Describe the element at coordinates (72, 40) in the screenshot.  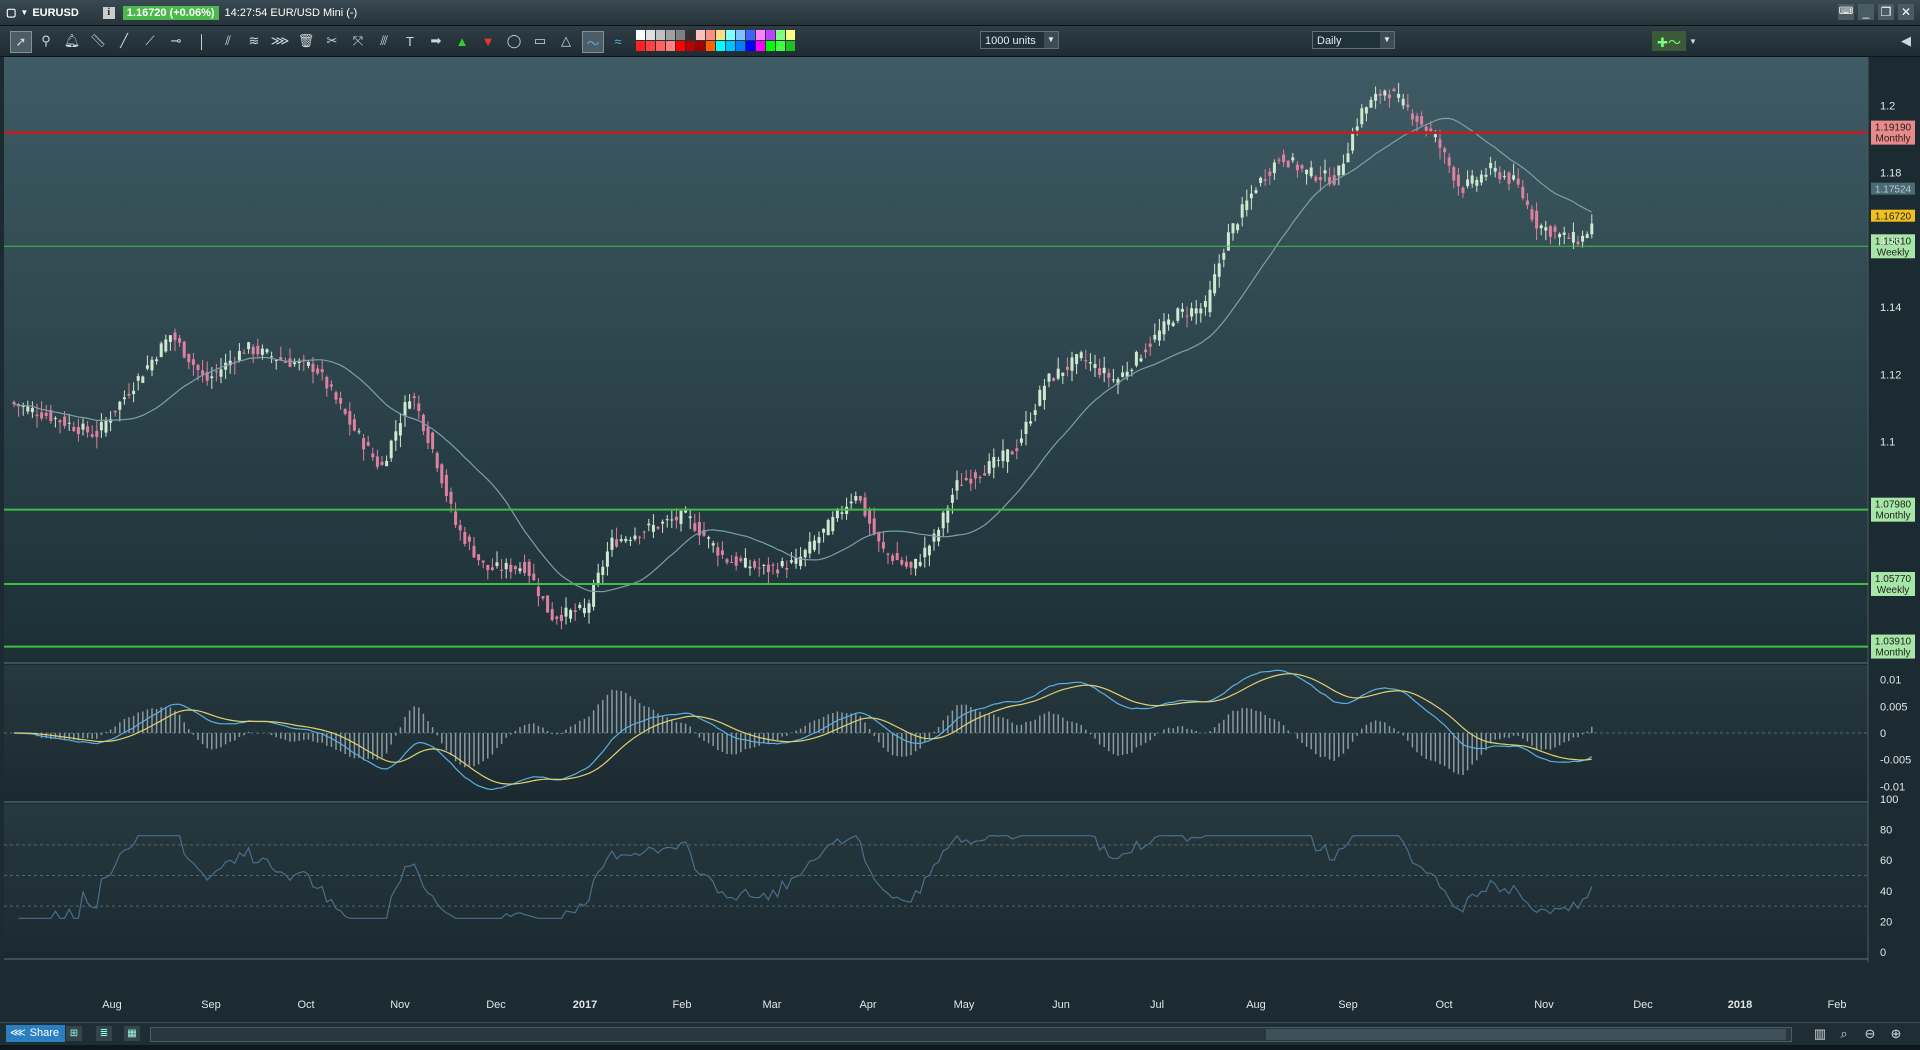
I see `alert-icon: 🔔︎` at that location.